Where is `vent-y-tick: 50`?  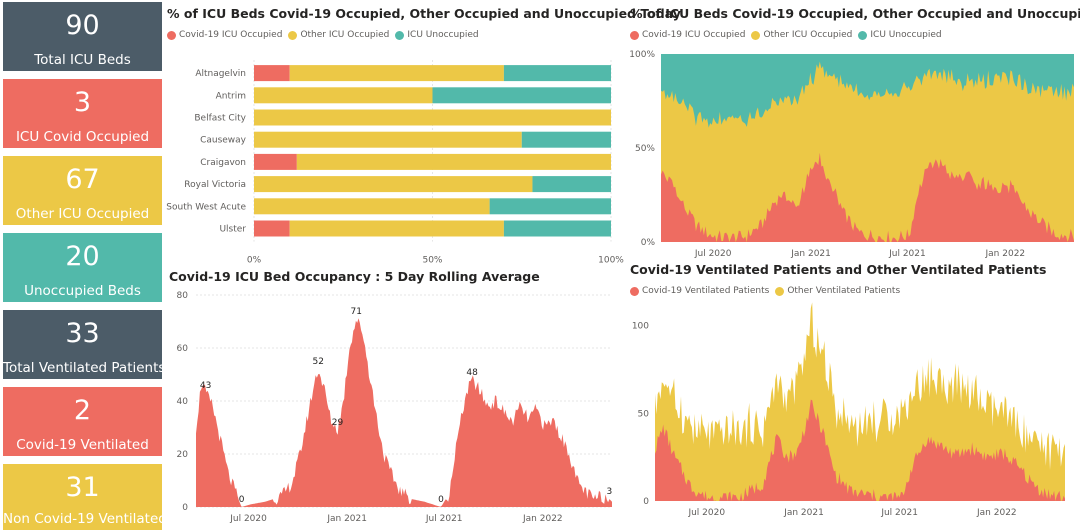
vent-y-tick: 50 is located at coordinates (644, 414).